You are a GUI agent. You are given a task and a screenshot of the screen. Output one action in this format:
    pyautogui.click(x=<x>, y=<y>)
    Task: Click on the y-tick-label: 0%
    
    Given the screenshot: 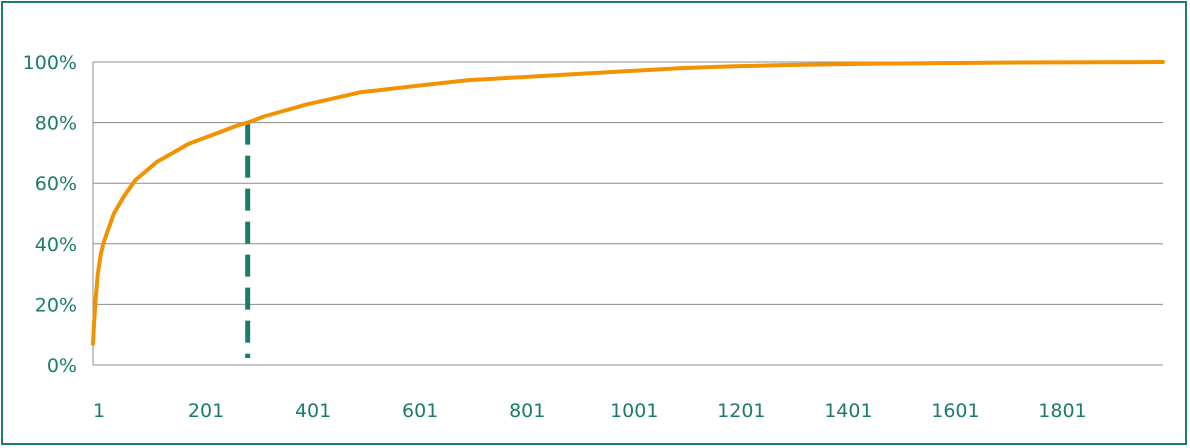 What is the action you would take?
    pyautogui.click(x=62, y=366)
    